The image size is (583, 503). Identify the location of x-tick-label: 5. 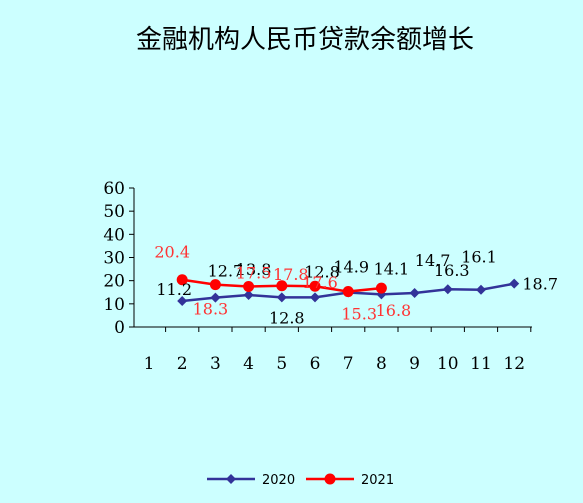
(281, 364).